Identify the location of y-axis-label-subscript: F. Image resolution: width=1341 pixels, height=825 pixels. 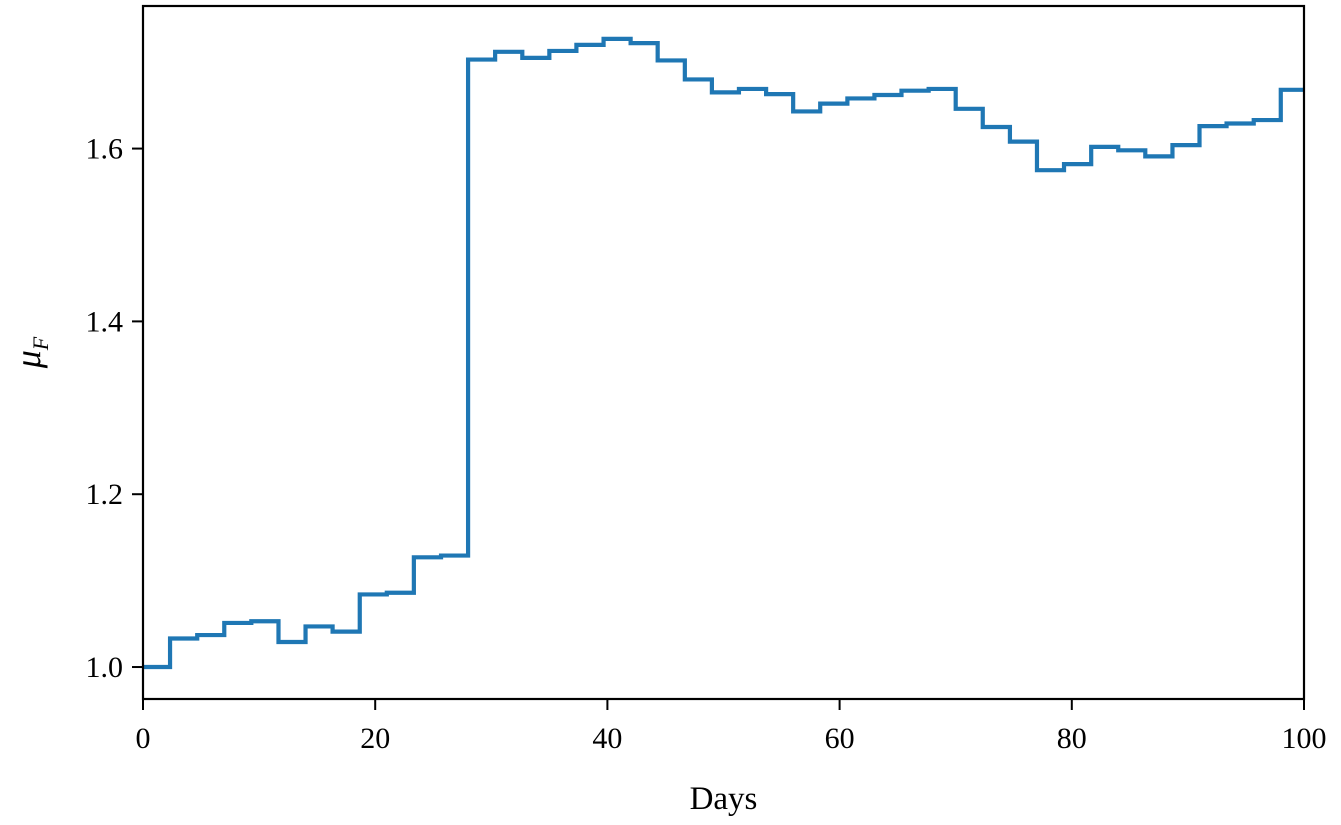
(40, 343).